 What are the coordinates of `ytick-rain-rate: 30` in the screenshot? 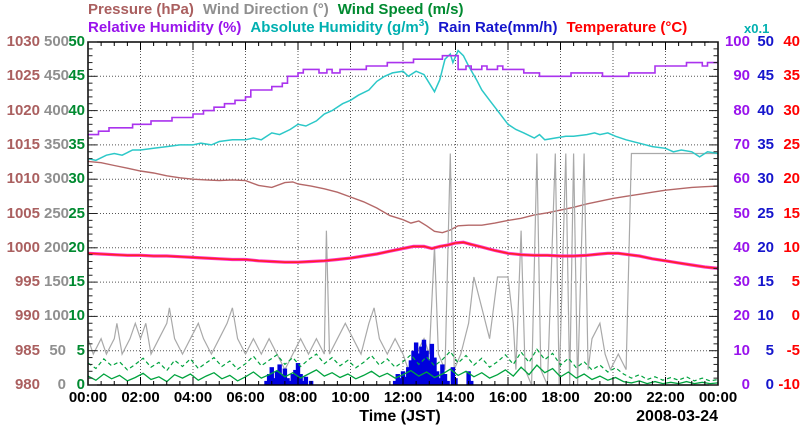 It's located at (765, 179).